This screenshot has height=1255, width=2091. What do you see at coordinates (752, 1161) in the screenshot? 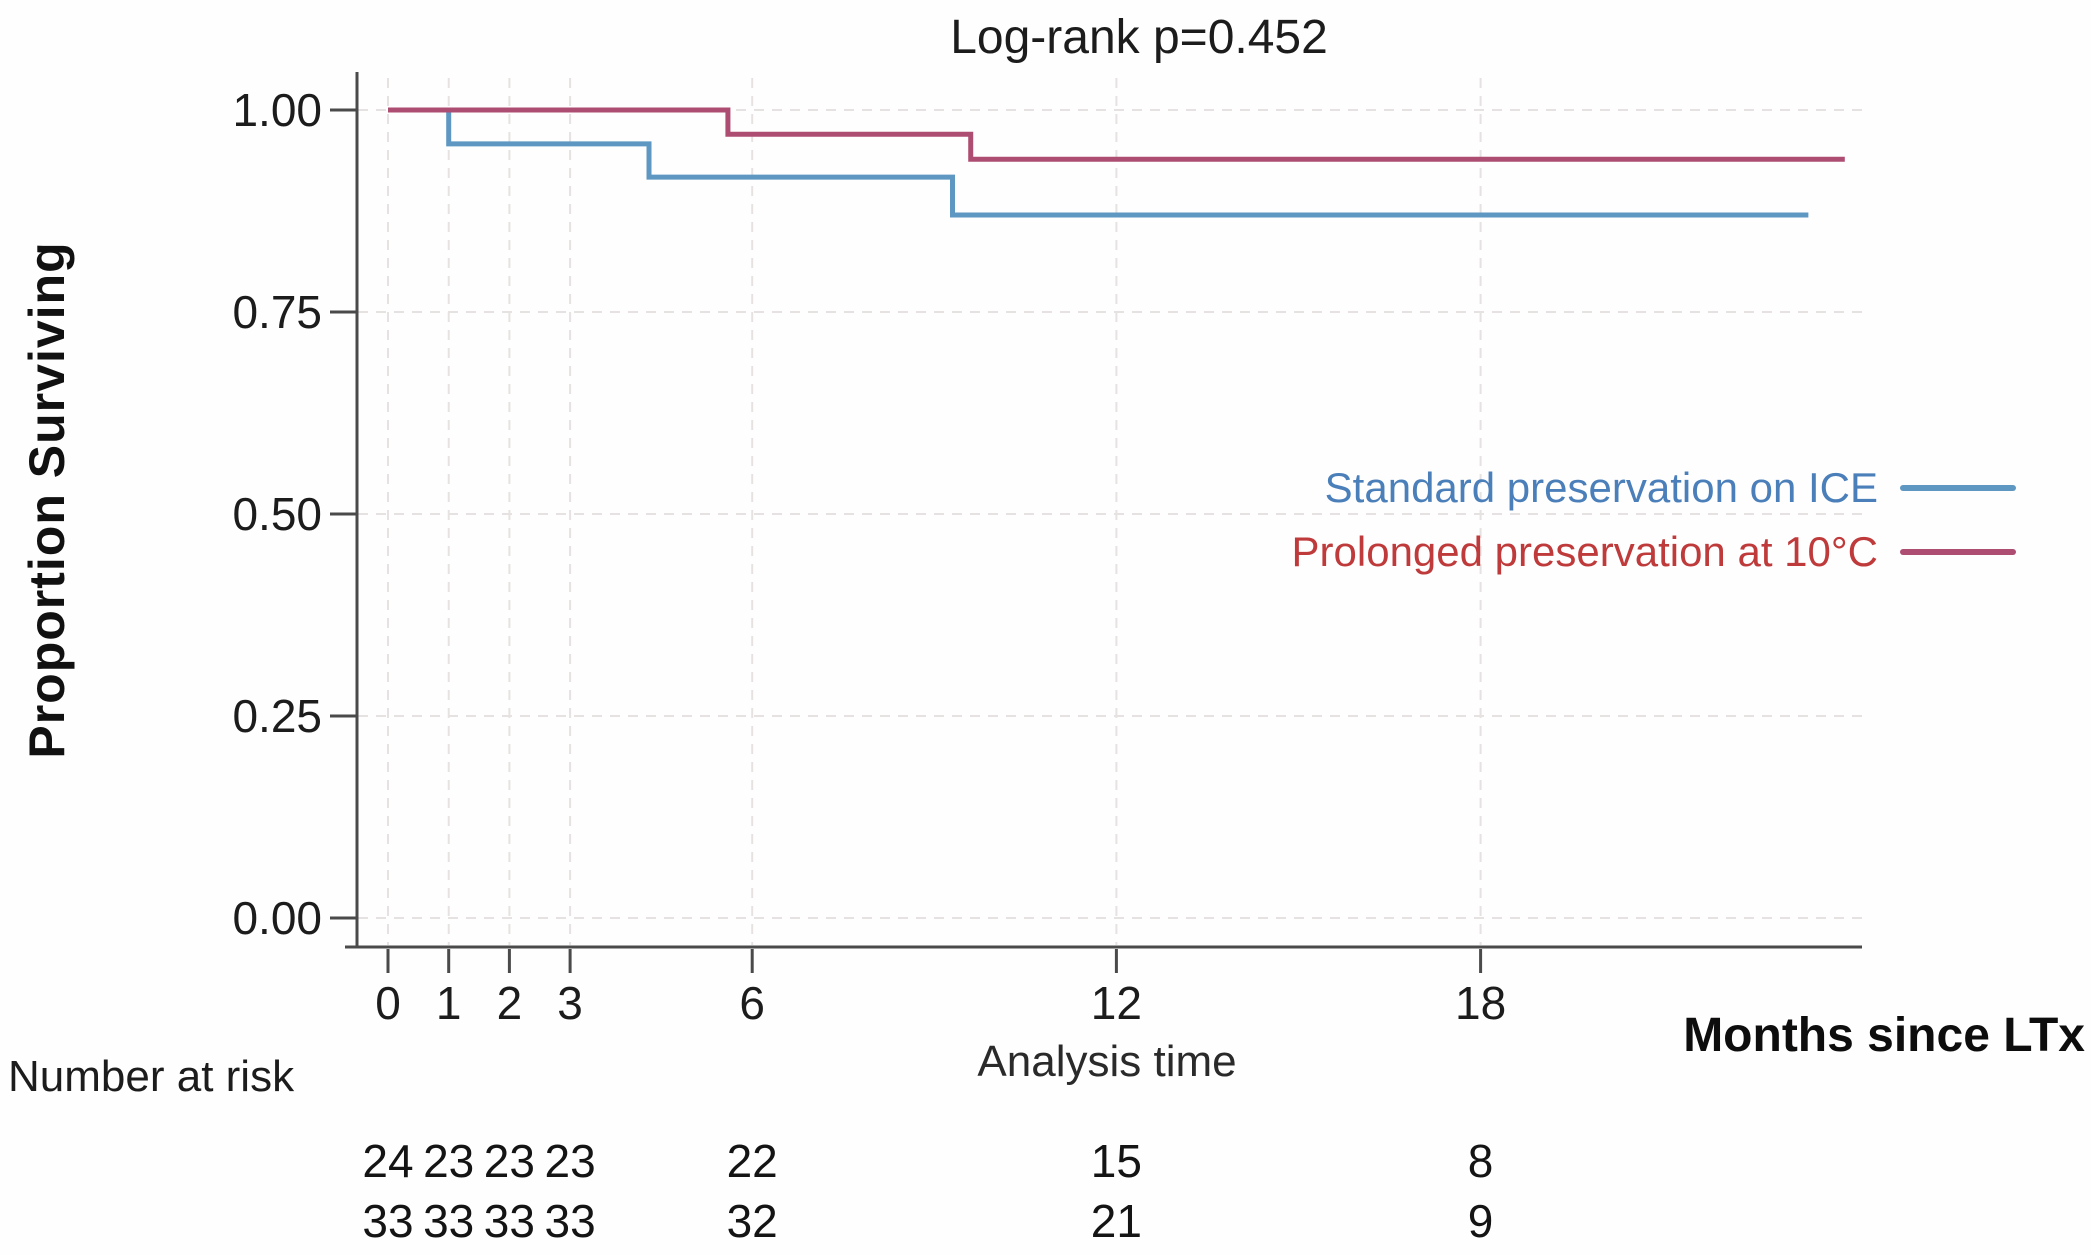
I see `risk-count: 22` at bounding box center [752, 1161].